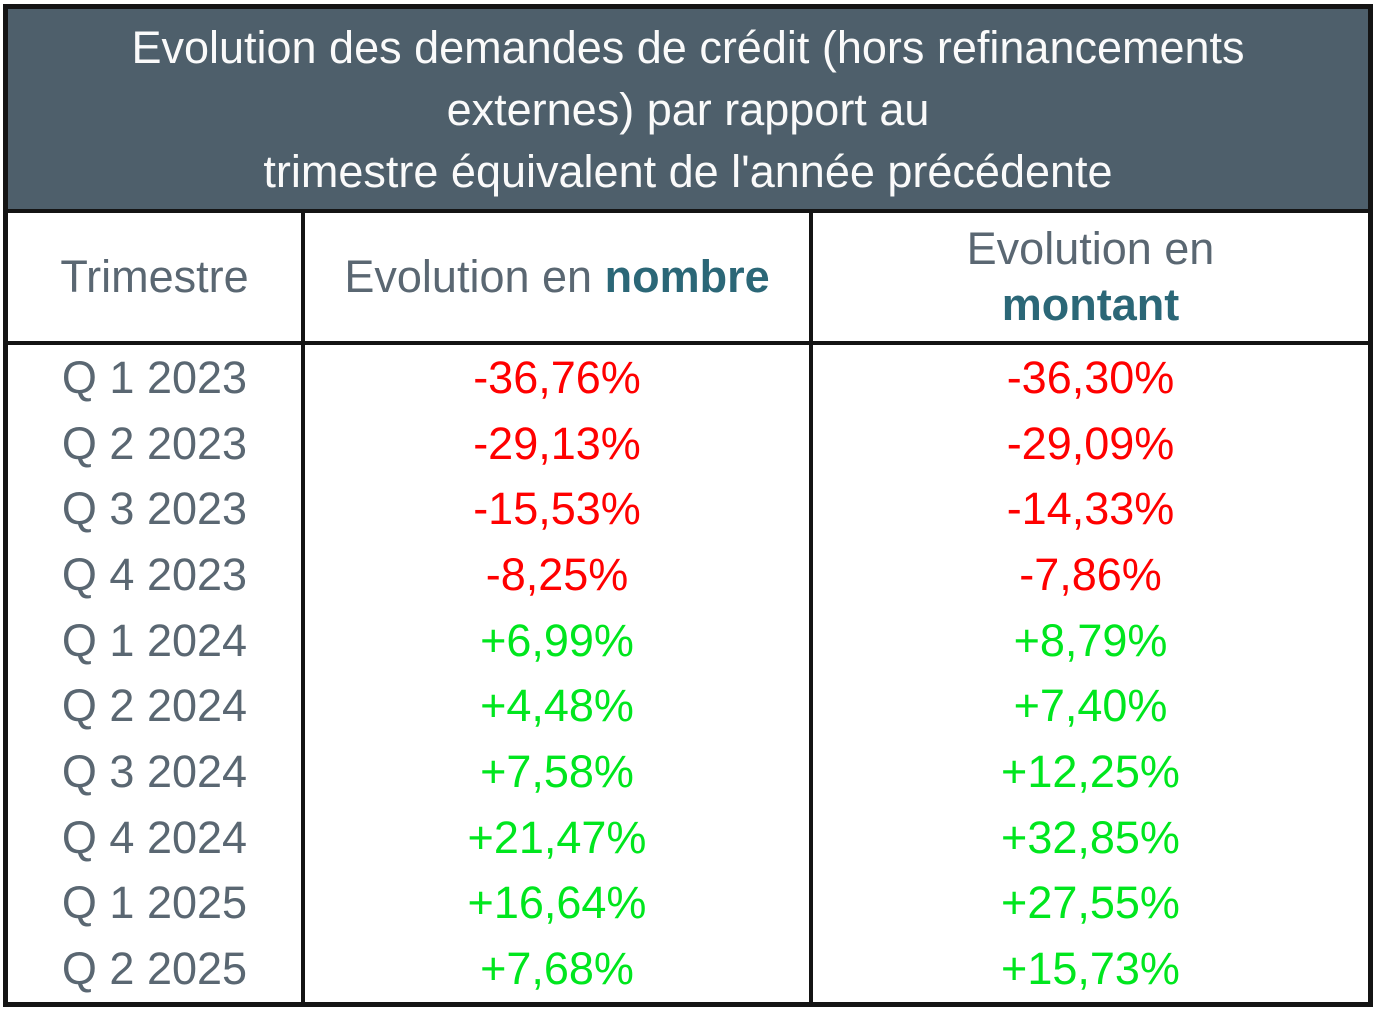 Image resolution: width=1381 pixels, height=1015 pixels. I want to click on column-header-trimestre-label: Trimestre, so click(154, 276).